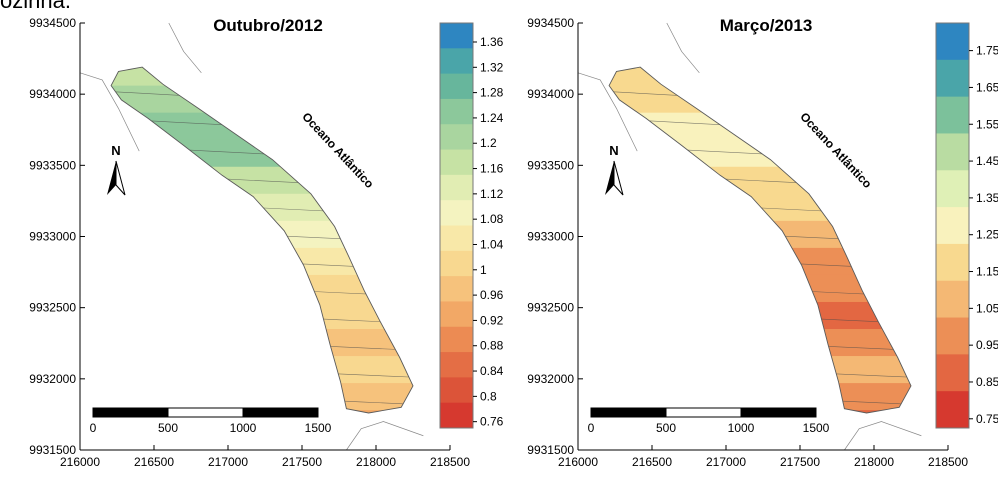 The height and width of the screenshot is (479, 998). What do you see at coordinates (228, 462) in the screenshot?
I see `x-tick-label: 217000` at bounding box center [228, 462].